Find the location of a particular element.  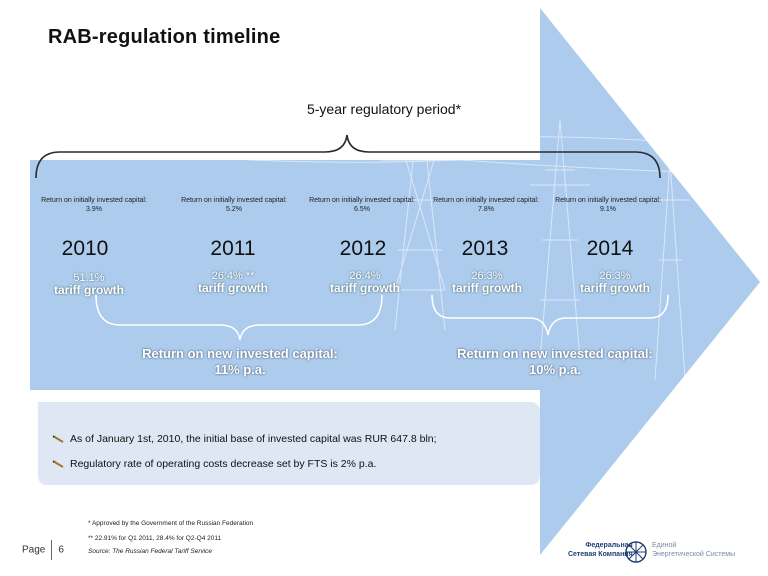

tariff-2013-pct: 26.3% is located at coordinates (487, 276).